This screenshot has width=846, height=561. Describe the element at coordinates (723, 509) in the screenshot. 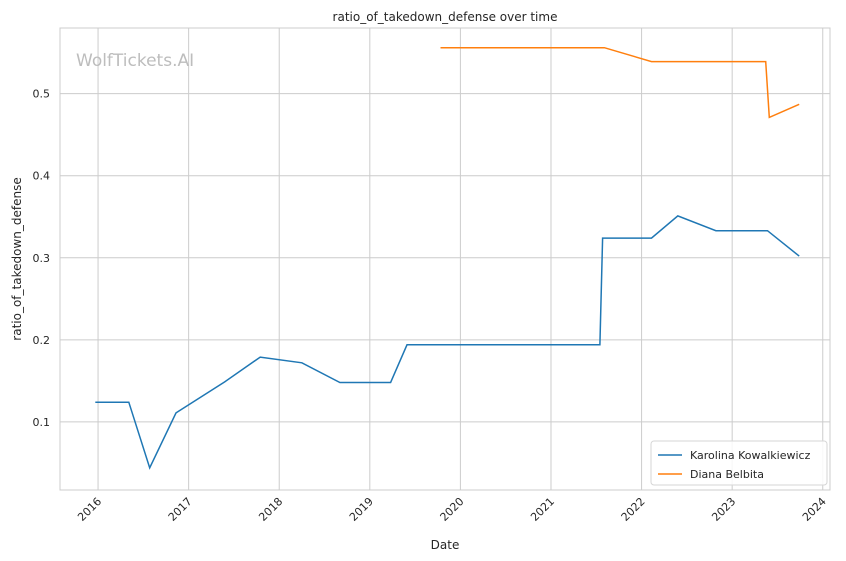

I see `x-tick-label: 2023` at that location.